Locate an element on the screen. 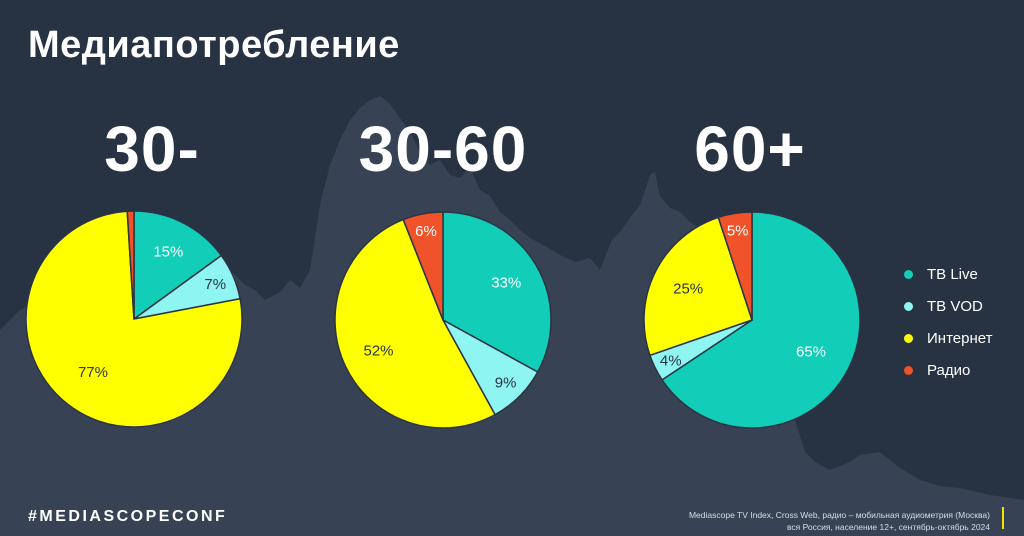  group-label-30-60: 30-60 is located at coordinates (443, 149).